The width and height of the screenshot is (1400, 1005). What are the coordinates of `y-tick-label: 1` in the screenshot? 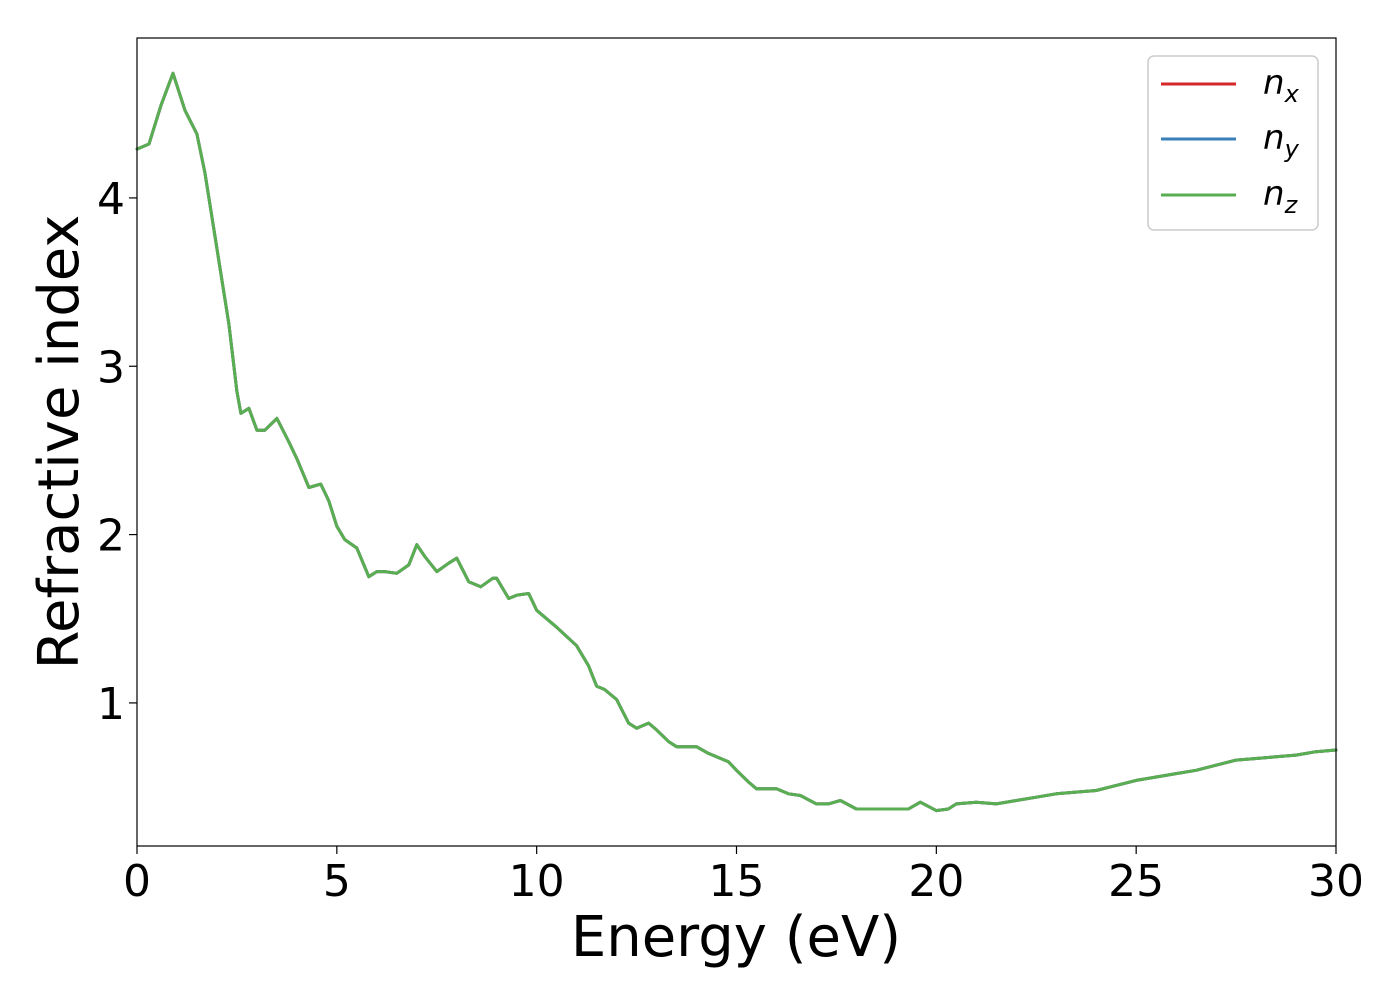 It's located at (111, 704).